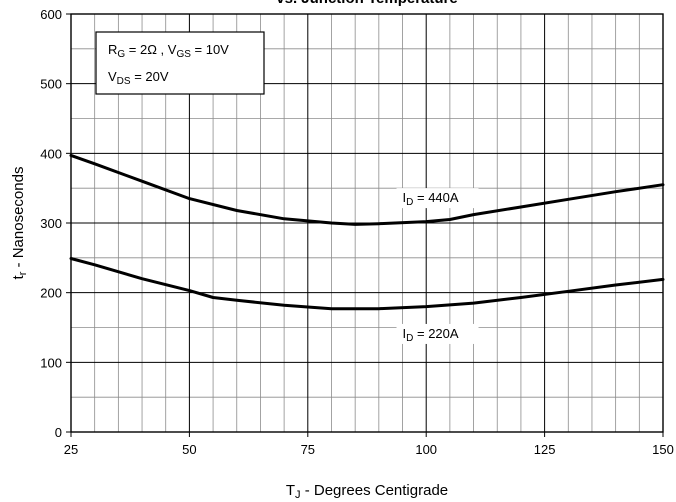  I want to click on x-tick-label: 100, so click(426, 449).